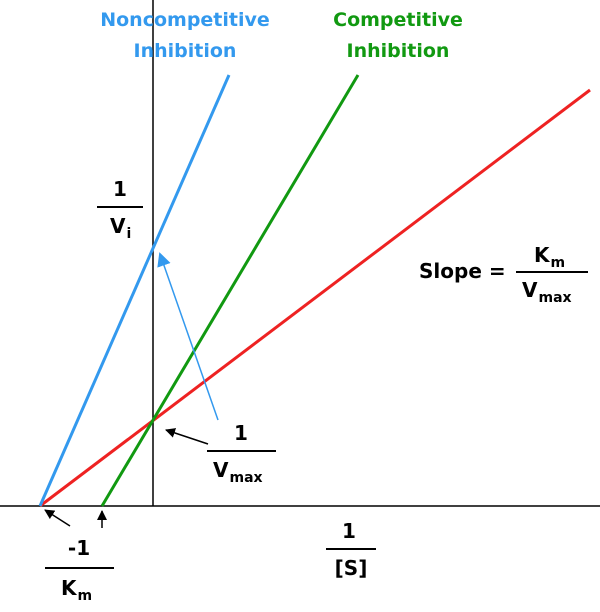  I want to click on vmax-black-arrow, so click(187, 436).